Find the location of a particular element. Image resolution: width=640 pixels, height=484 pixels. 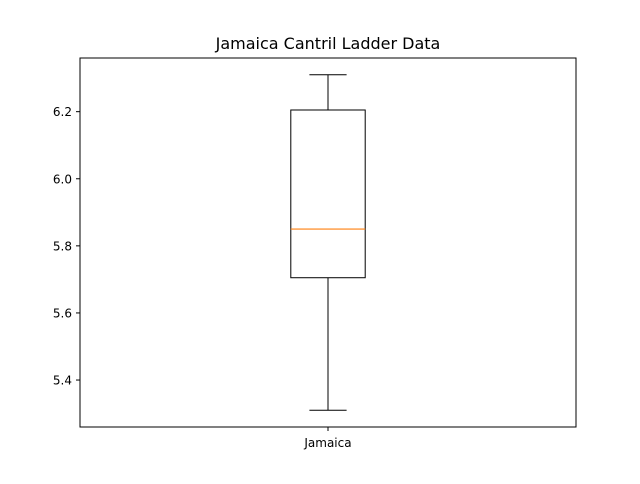

y-tick-label: 6.0 is located at coordinates (62, 179).